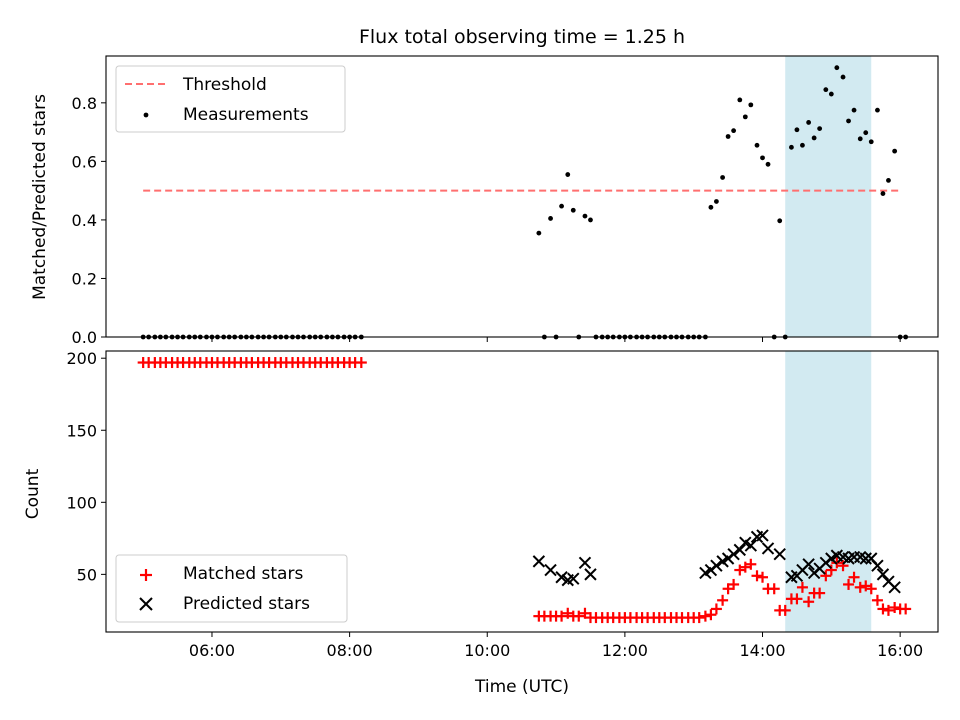  I want to click on bottom-y-tick-label: 200, so click(81, 358).